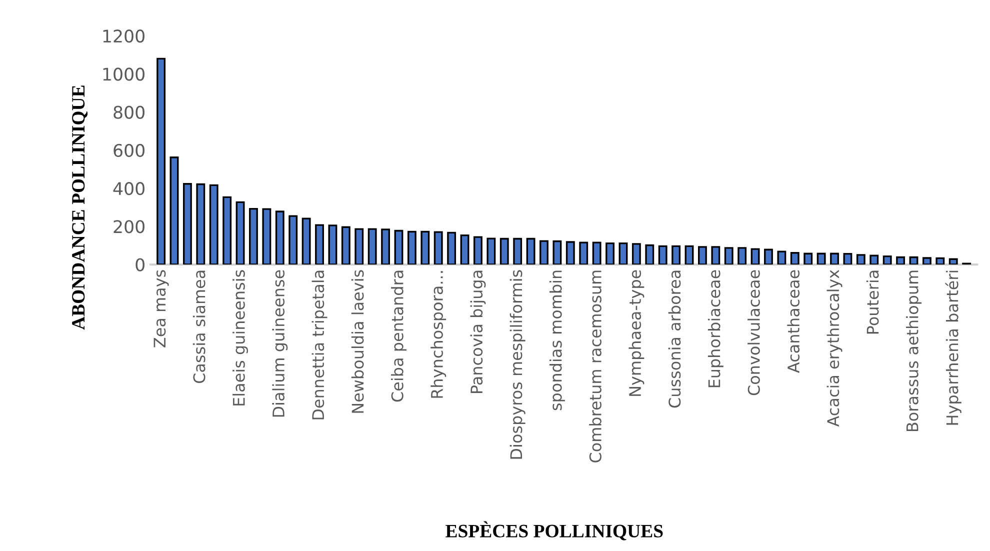 The width and height of the screenshot is (990, 551). Describe the element at coordinates (161, 309) in the screenshot. I see `x-tick-label: Zea mays` at that location.